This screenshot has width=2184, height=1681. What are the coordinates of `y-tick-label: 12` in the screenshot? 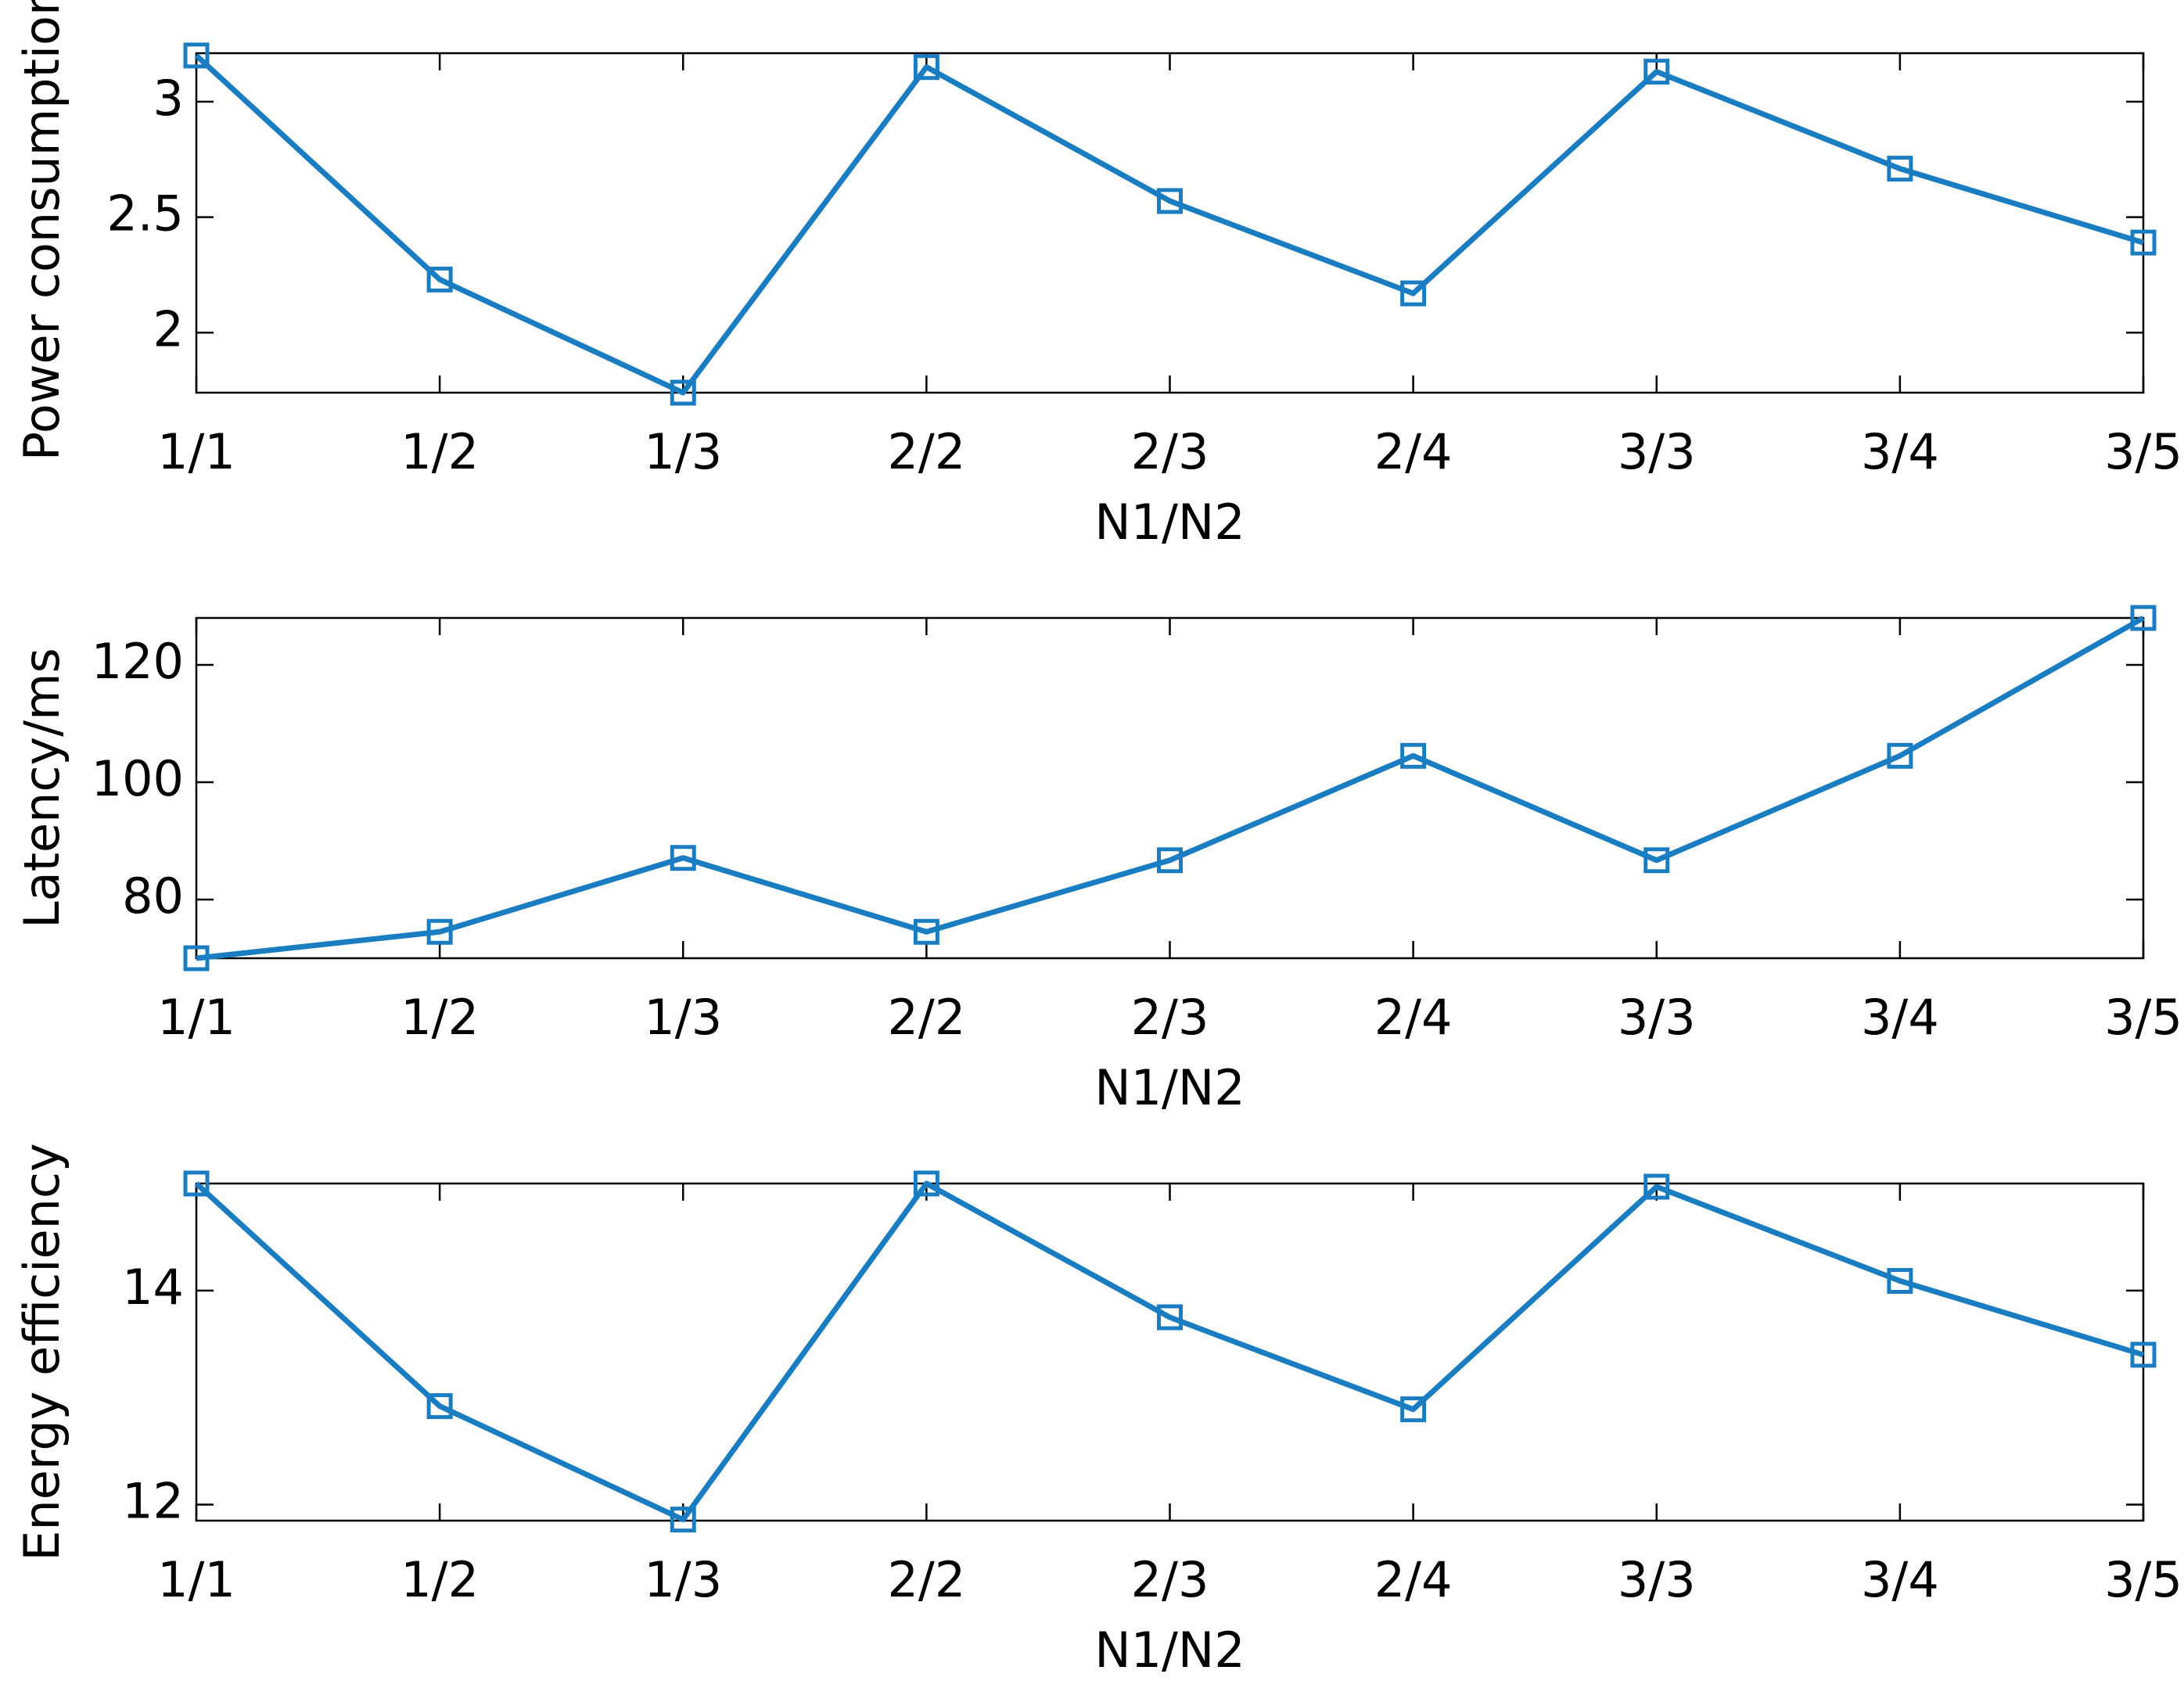 It's located at (153, 1501).